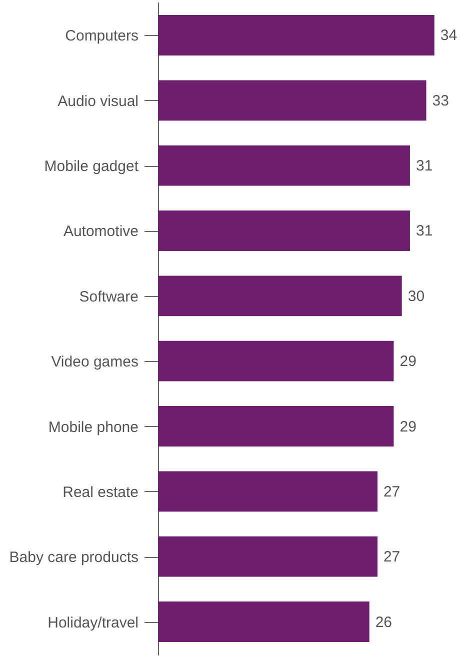 This screenshot has height=657, width=466. What do you see at coordinates (416, 296) in the screenshot?
I see `data-label: 30` at bounding box center [416, 296].